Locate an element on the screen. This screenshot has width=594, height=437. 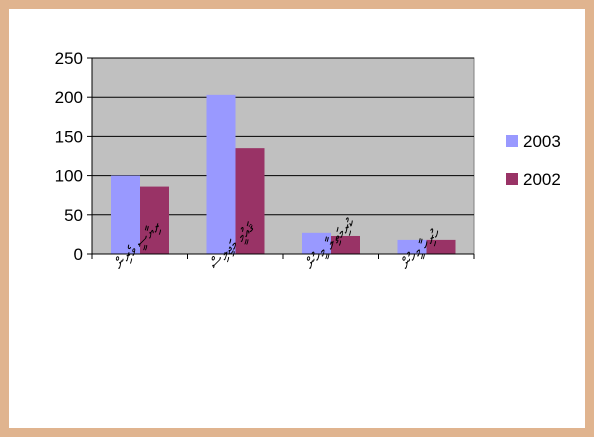
y-tick-label-50: 50 is located at coordinates (73, 215).